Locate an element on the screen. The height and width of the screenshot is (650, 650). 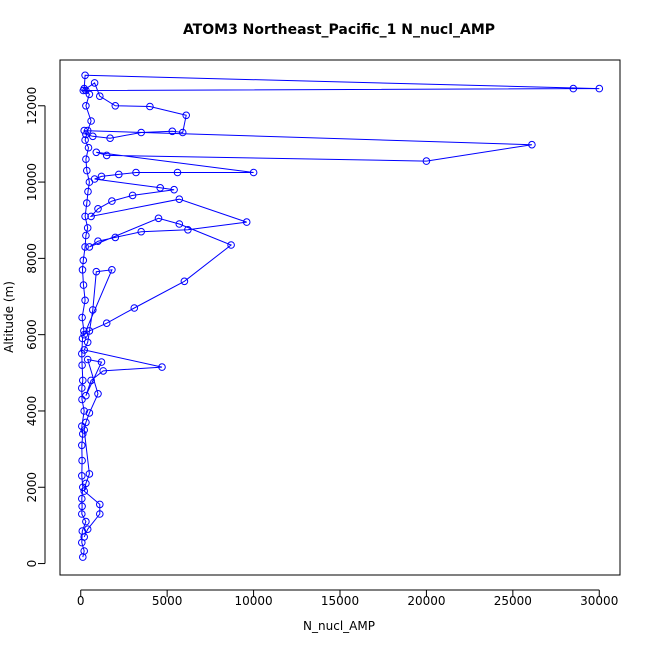
y-axis: 0 2000 4000 6000 8000 10000 12000 is located at coordinates (35, 327).